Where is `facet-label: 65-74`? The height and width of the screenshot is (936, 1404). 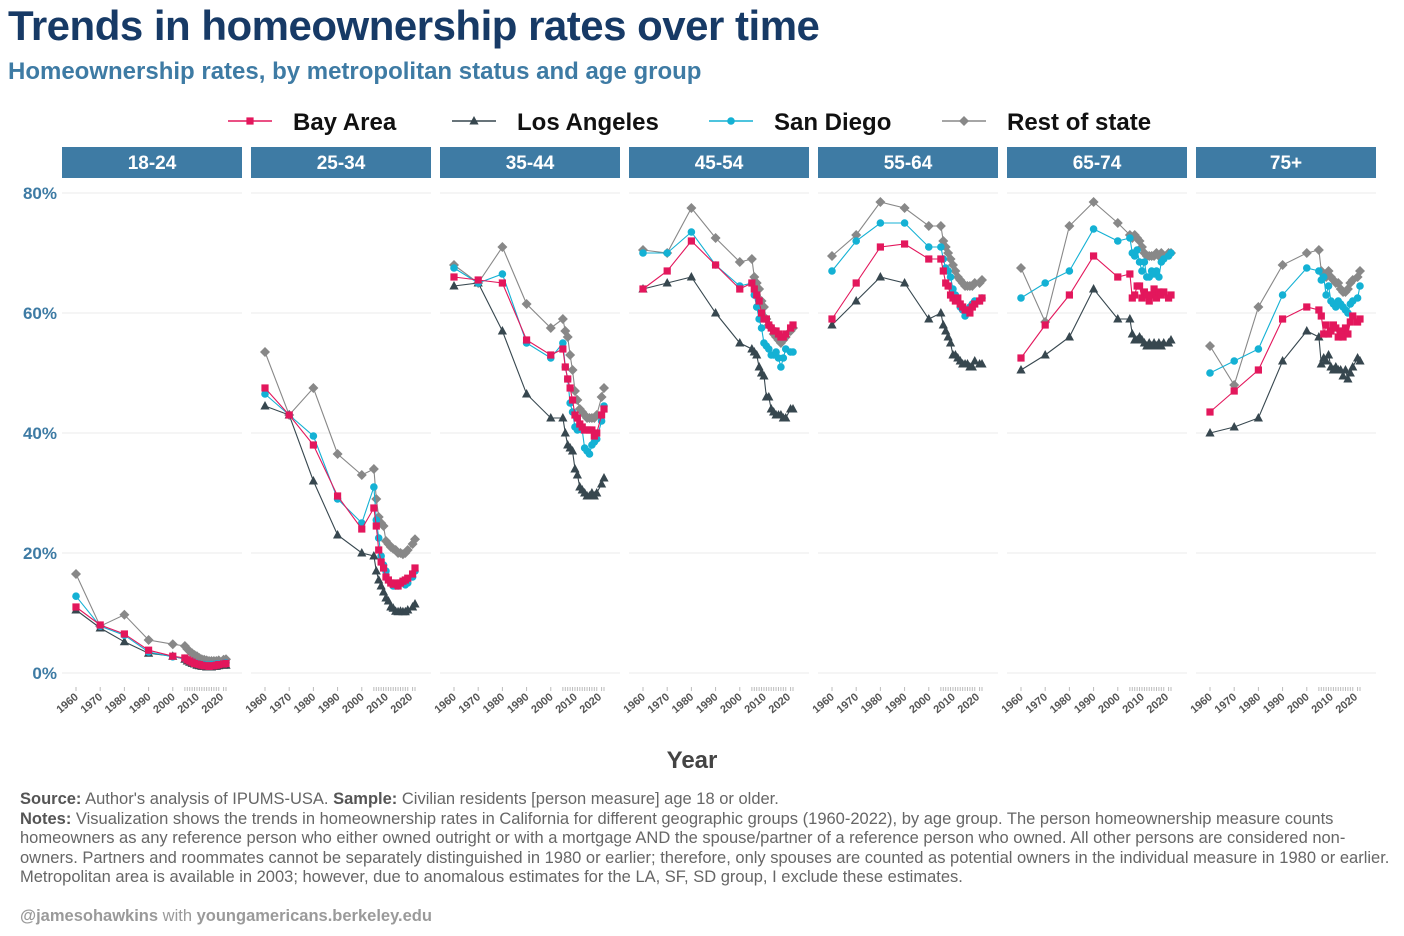 facet-label: 65-74 is located at coordinates (1097, 163).